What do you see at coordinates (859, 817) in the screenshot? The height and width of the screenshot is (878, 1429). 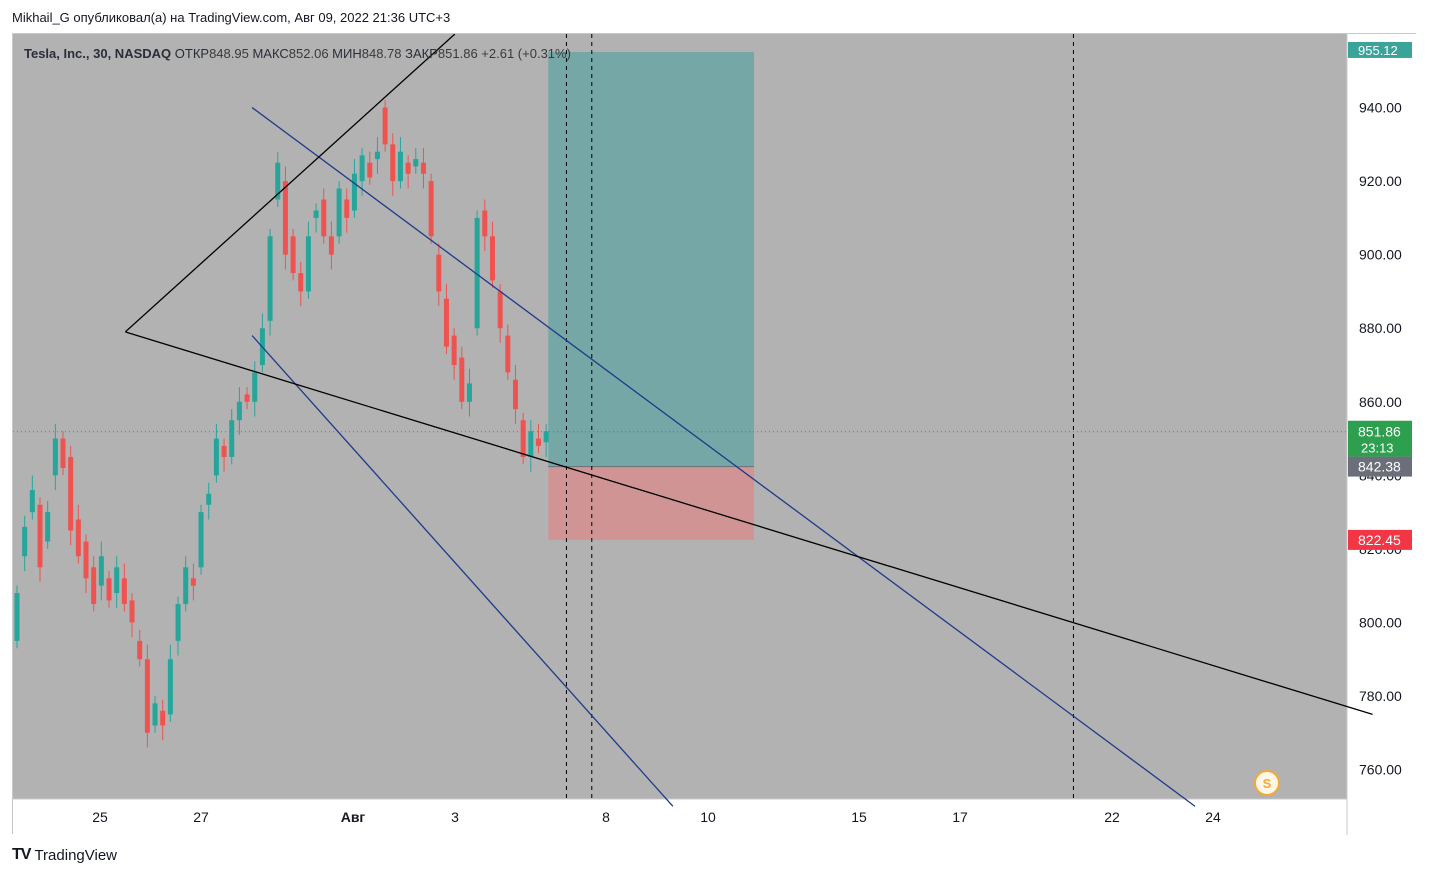 I see `x-tick-label: 15` at bounding box center [859, 817].